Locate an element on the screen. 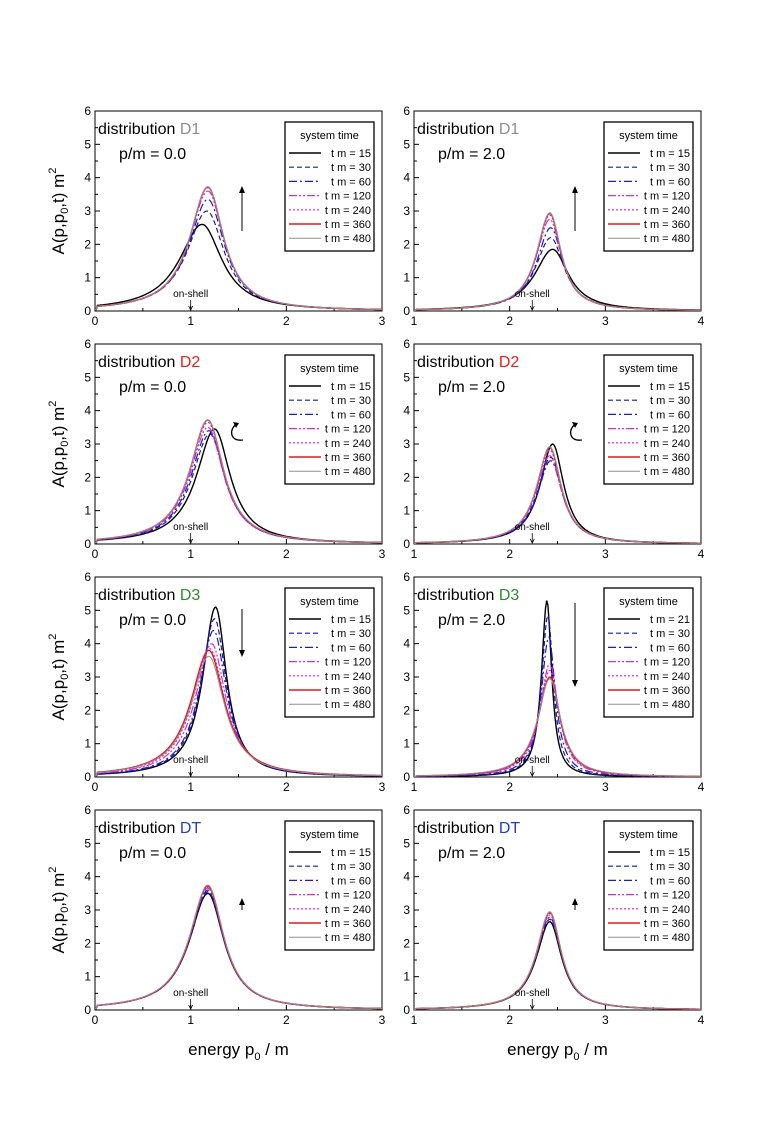 This screenshot has width=781, height=1123. legend-entry: t m = 21 is located at coordinates (670, 620).